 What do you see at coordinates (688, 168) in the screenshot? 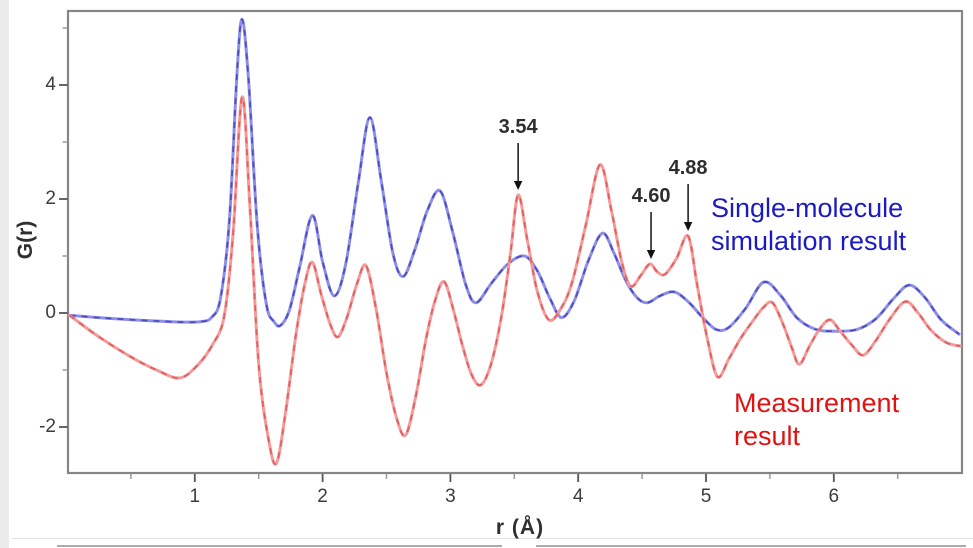
I see `peak-annotation-4.88: 4.88` at bounding box center [688, 168].